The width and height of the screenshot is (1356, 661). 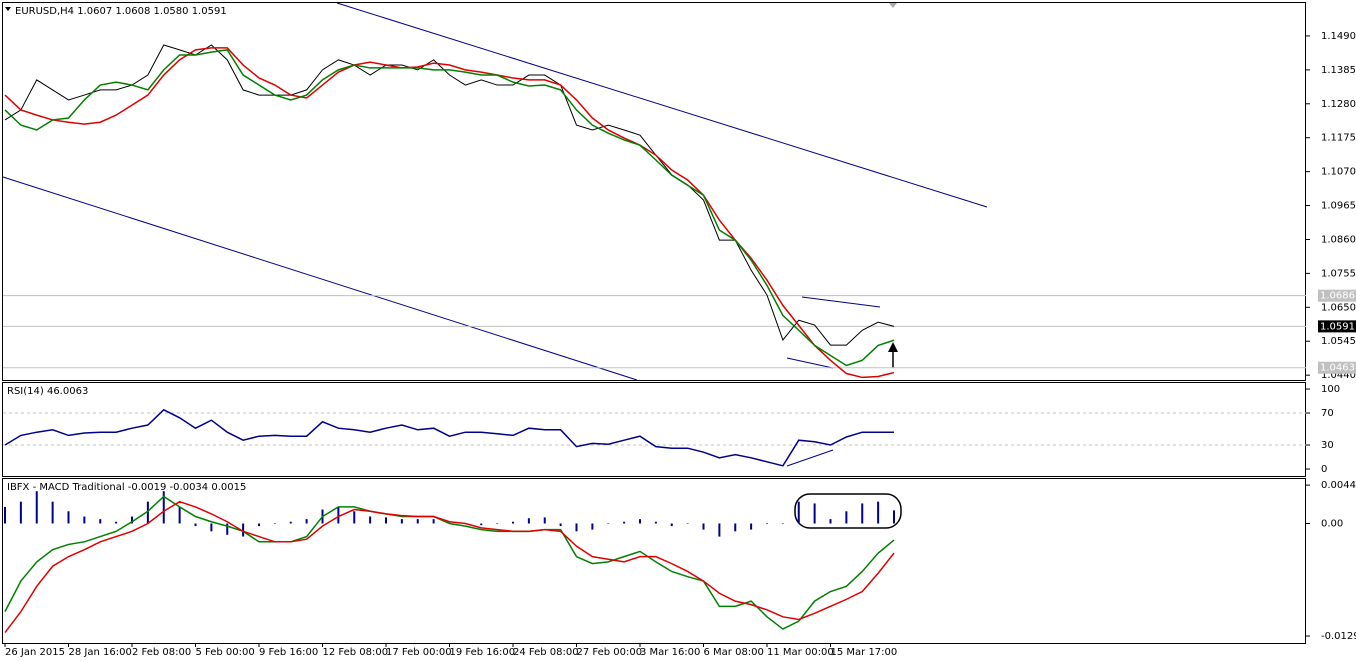 What do you see at coordinates (47, 391) in the screenshot?
I see `panel-title: RSI(14) 46.0063` at bounding box center [47, 391].